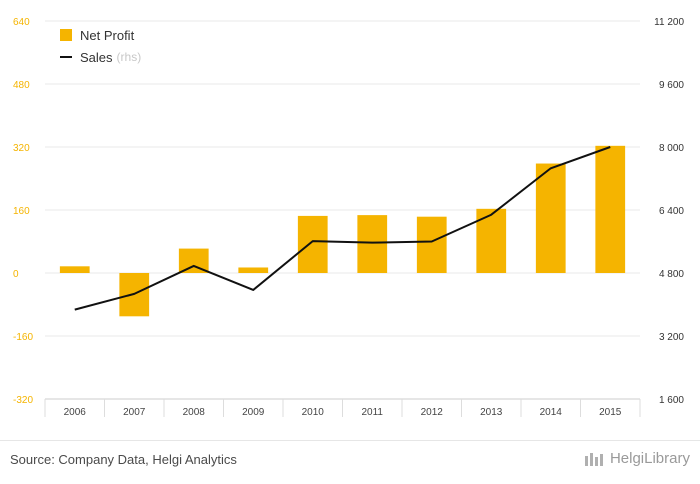 Image resolution: width=700 pixels, height=484 pixels. I want to click on x-tick-label: 2008, so click(194, 412).